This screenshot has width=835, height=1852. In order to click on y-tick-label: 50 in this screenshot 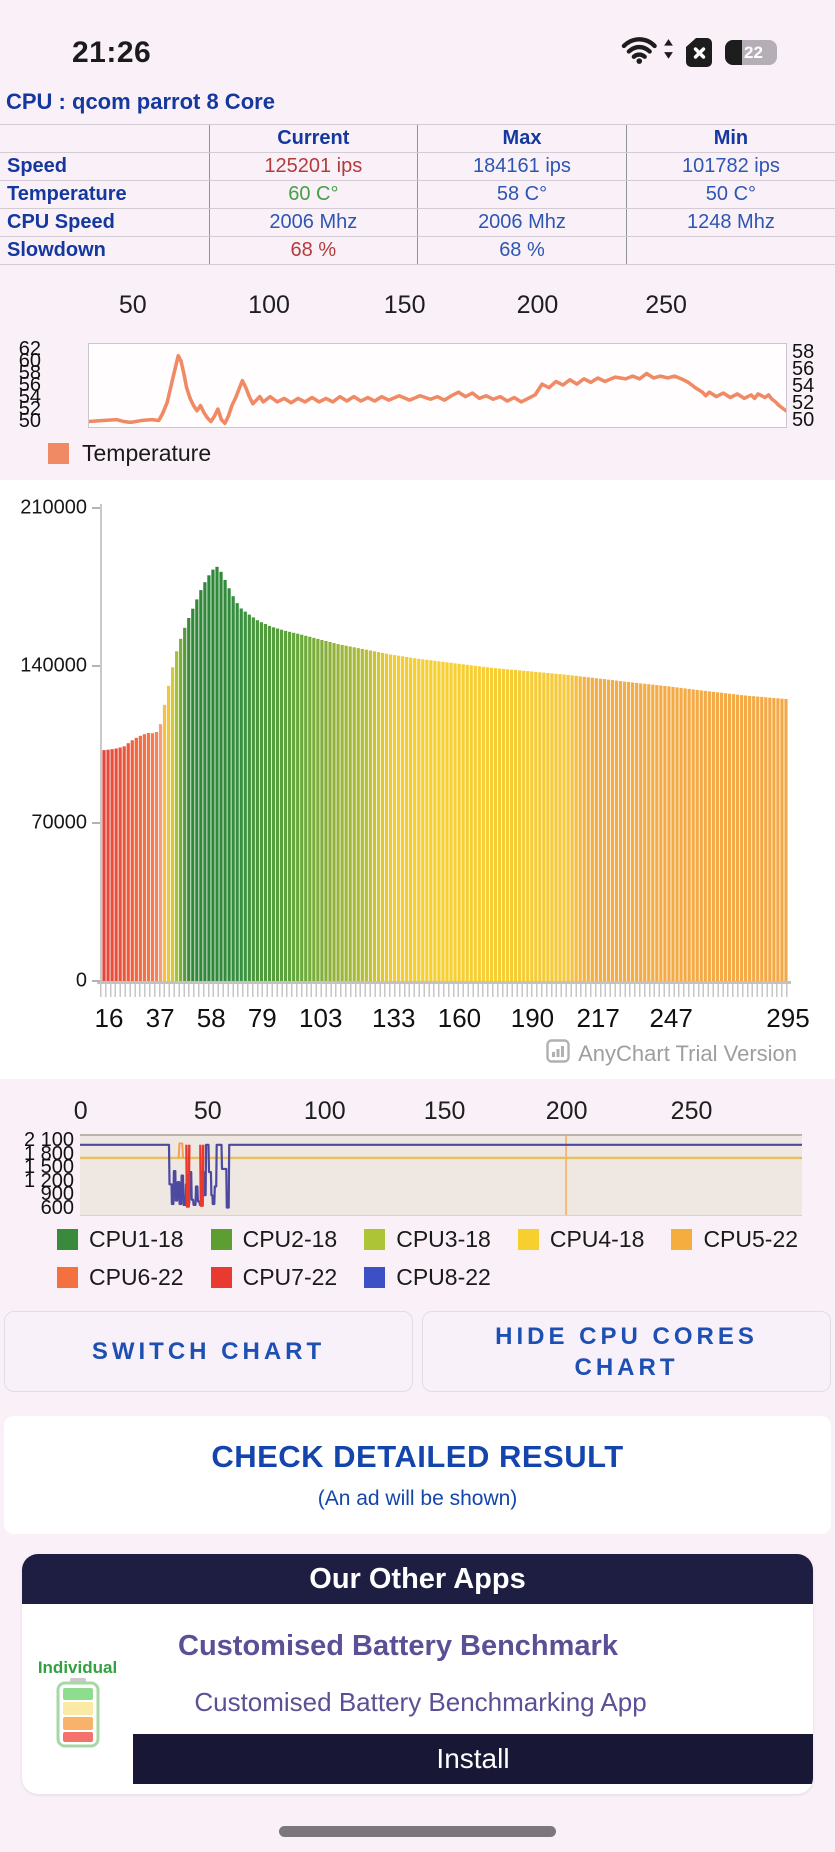, I will do `click(29, 421)`.